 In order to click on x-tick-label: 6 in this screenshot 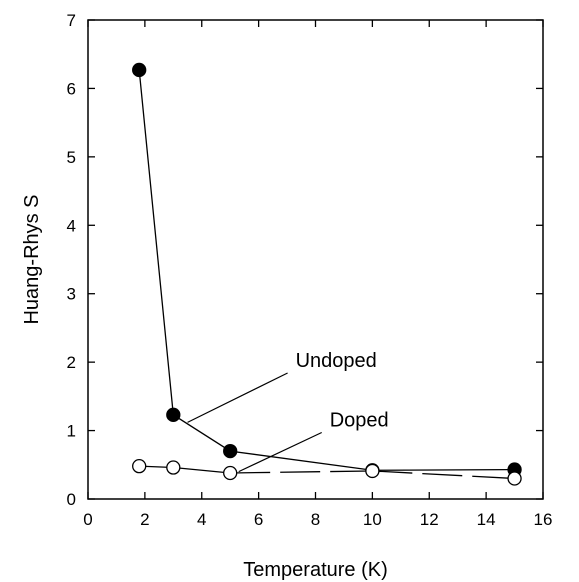, I will do `click(258, 519)`.